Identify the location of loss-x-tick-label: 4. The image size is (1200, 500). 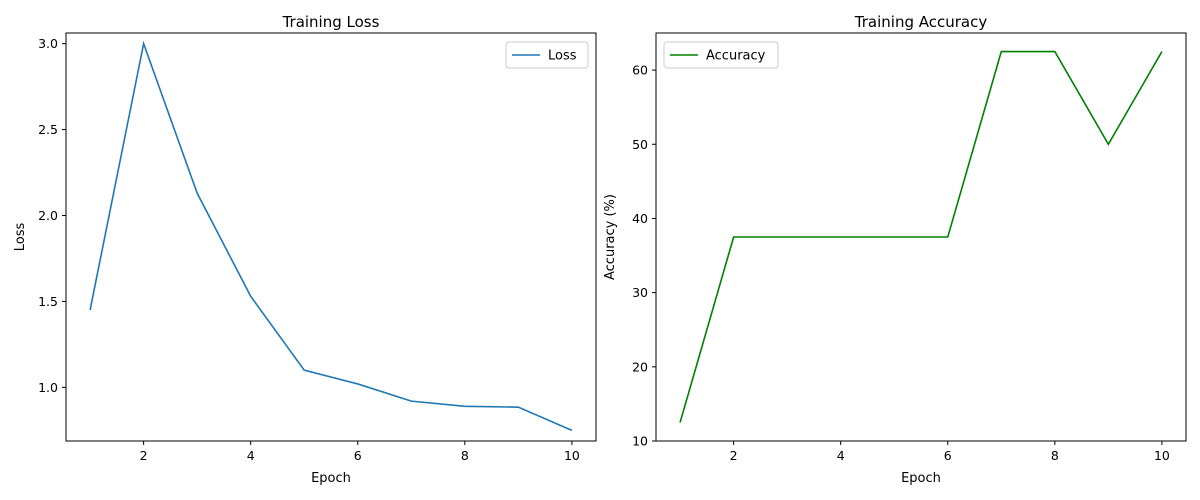
(251, 455).